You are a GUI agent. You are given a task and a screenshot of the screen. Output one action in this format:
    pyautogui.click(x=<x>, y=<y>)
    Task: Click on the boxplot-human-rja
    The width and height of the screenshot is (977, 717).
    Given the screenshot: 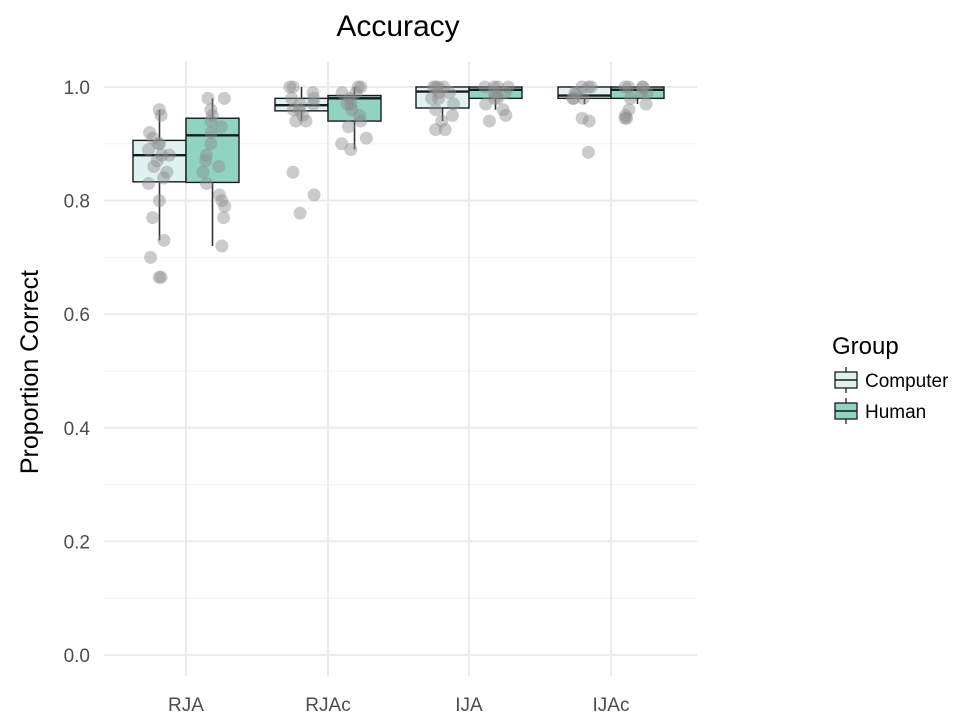 What is the action you would take?
    pyautogui.click(x=212, y=172)
    